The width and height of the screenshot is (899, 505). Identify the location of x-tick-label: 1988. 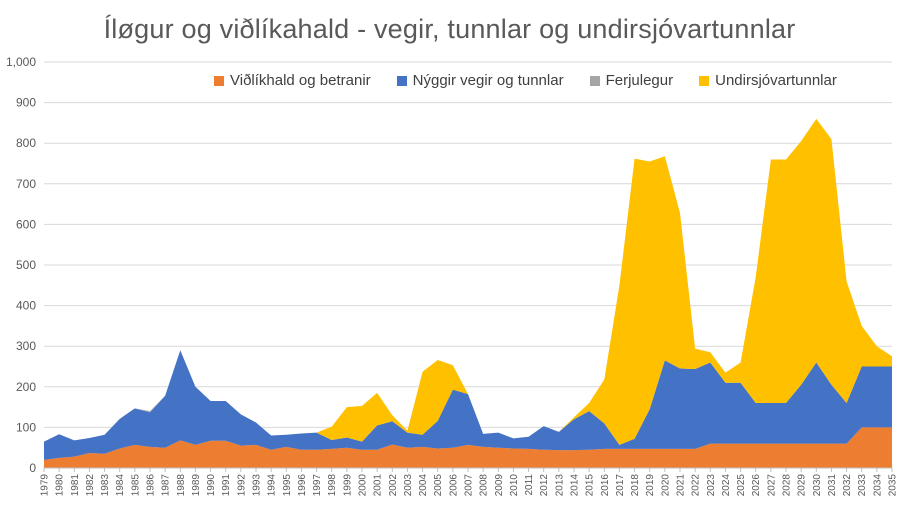
(181, 485).